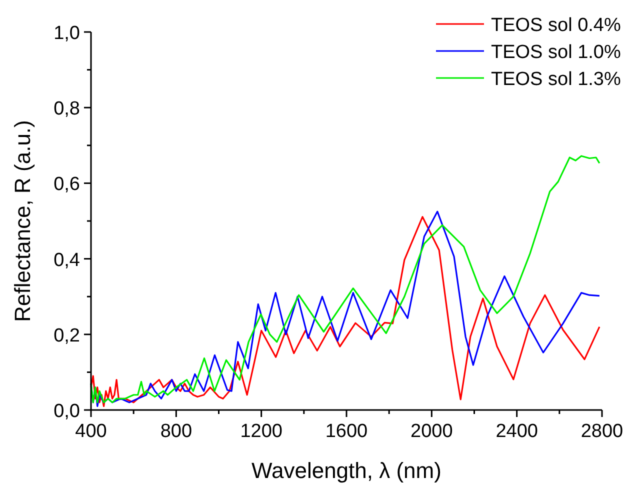 The width and height of the screenshot is (636, 486). I want to click on y-axis-title: Reflectance, R (a.u.), so click(22, 221).